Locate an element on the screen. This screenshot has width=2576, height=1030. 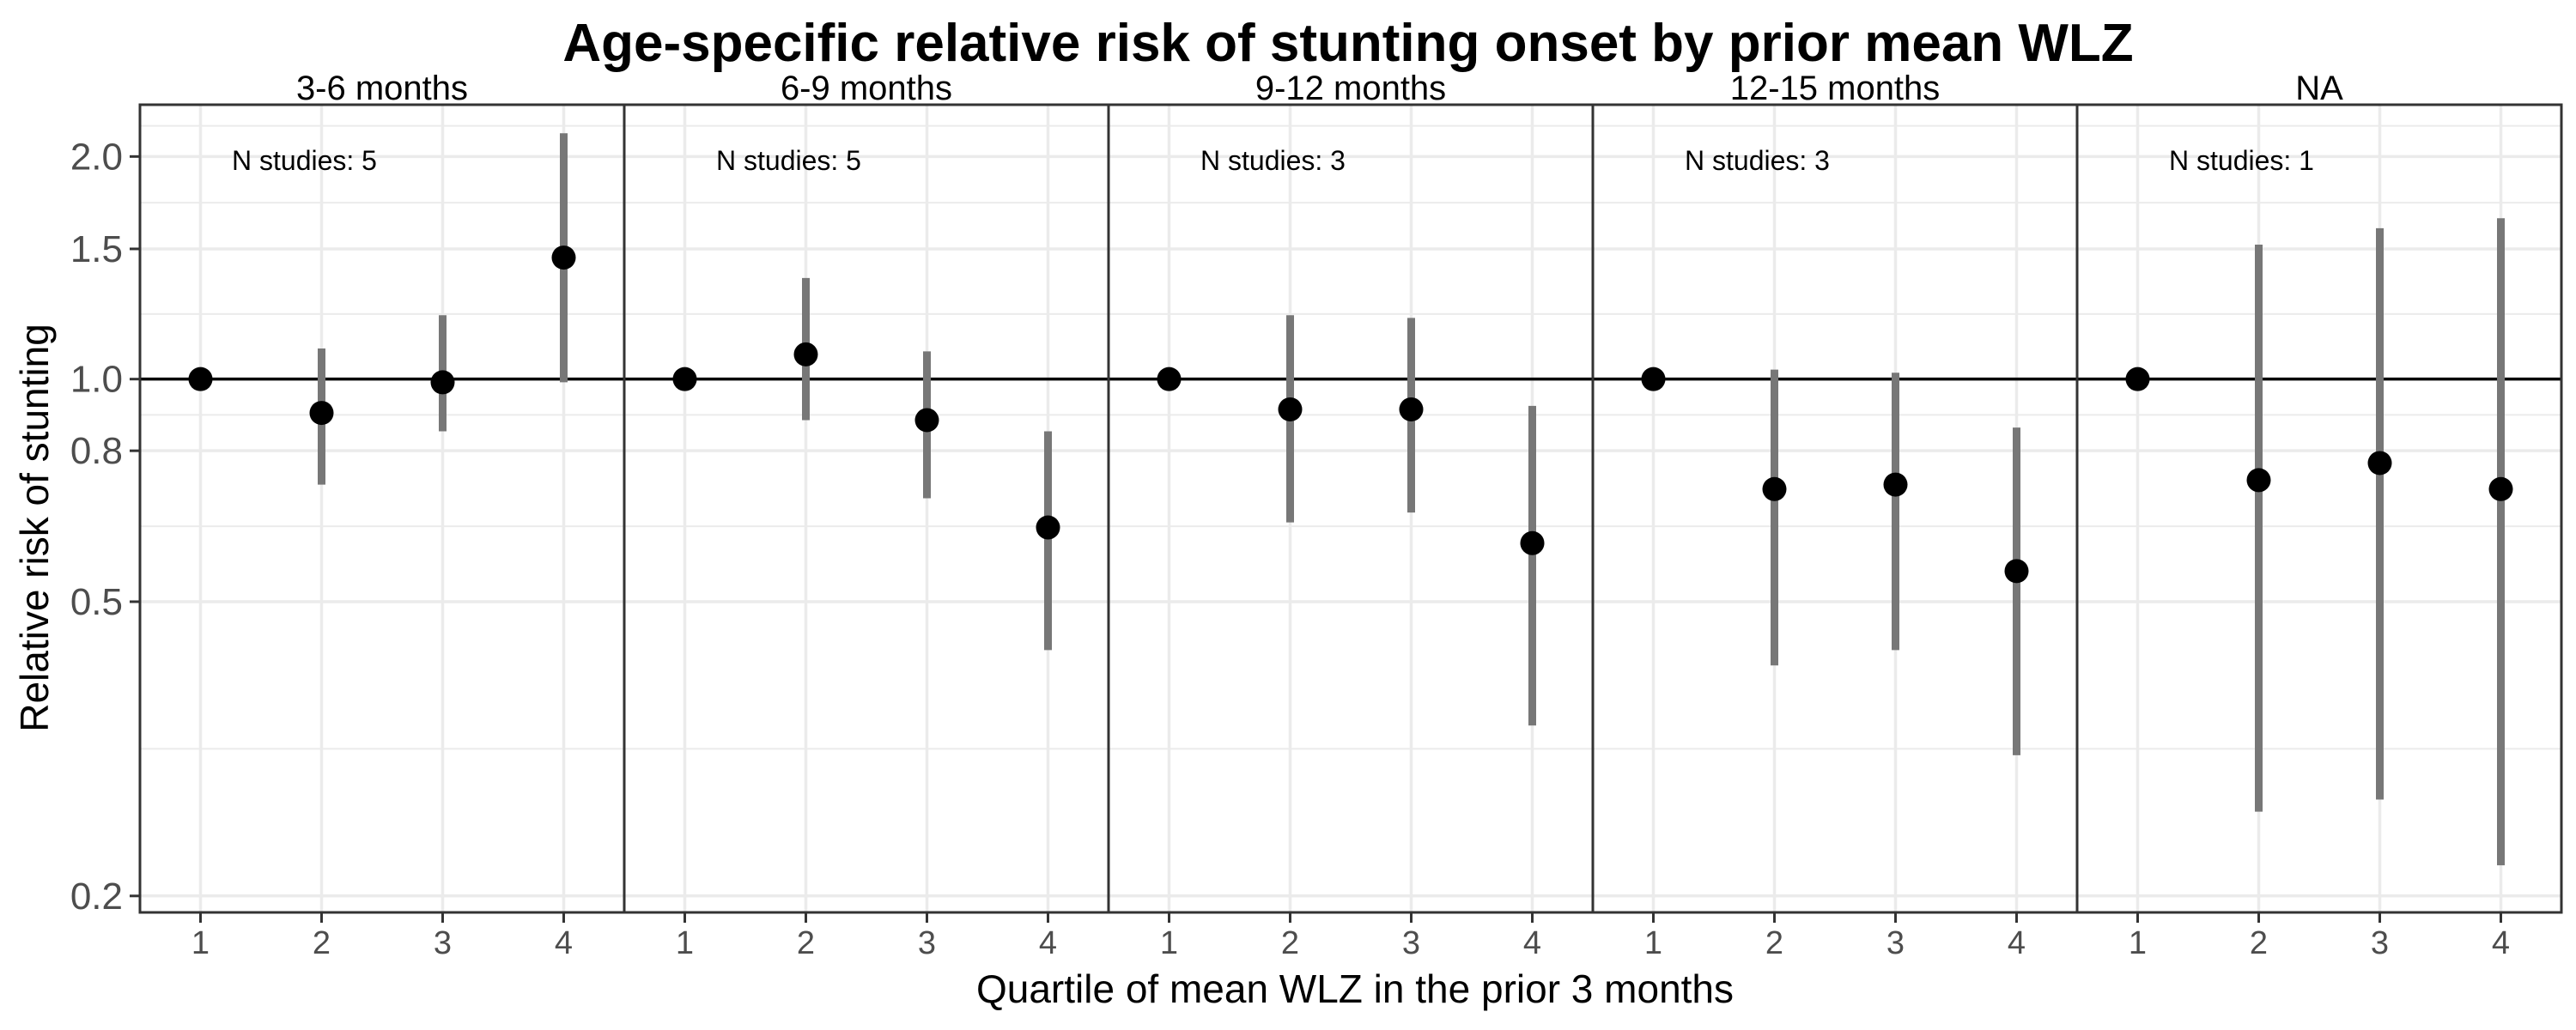
panel-label: NA is located at coordinates (2319, 88).